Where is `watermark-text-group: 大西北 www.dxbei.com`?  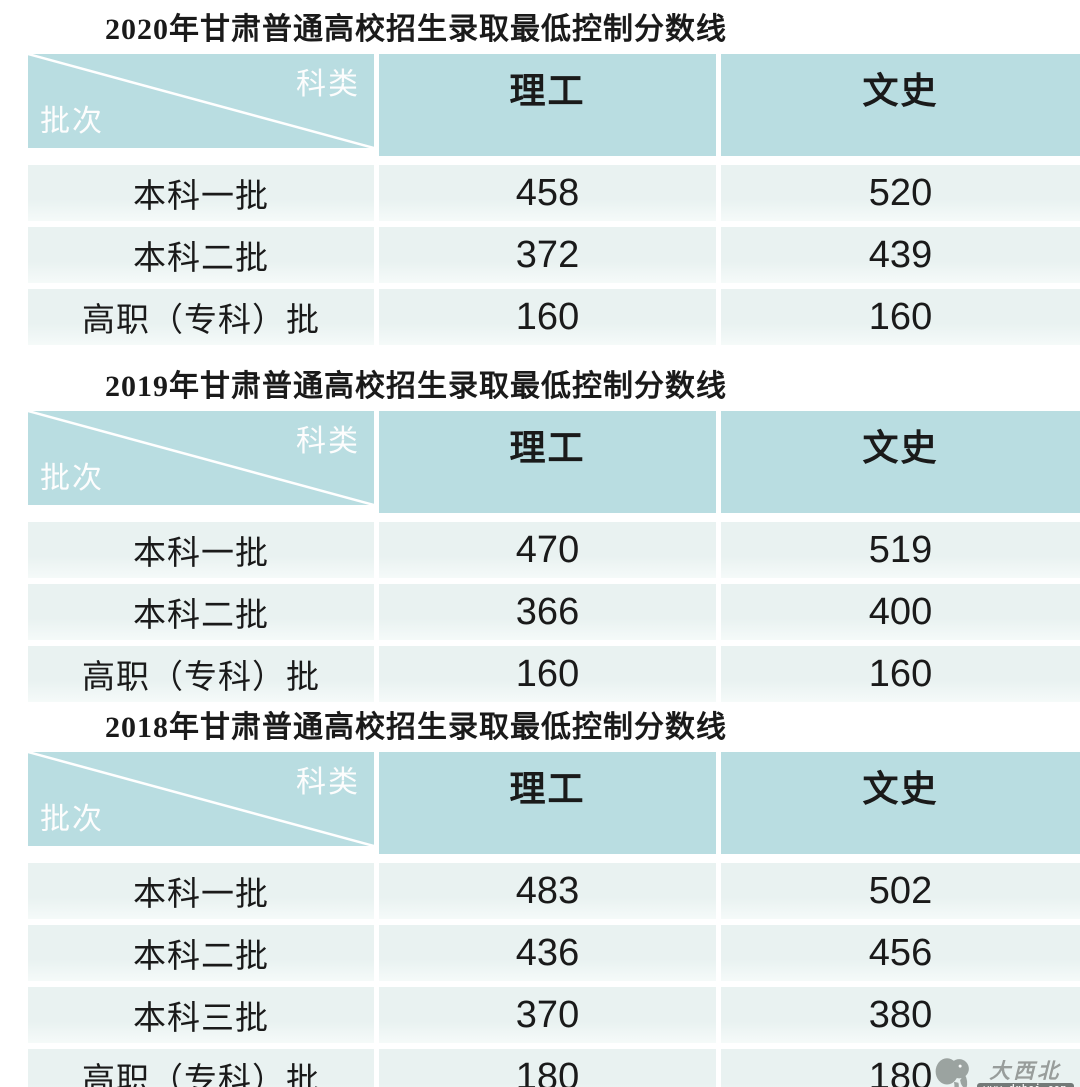 watermark-text-group: 大西北 www.dxbei.com is located at coordinates (1025, 1073).